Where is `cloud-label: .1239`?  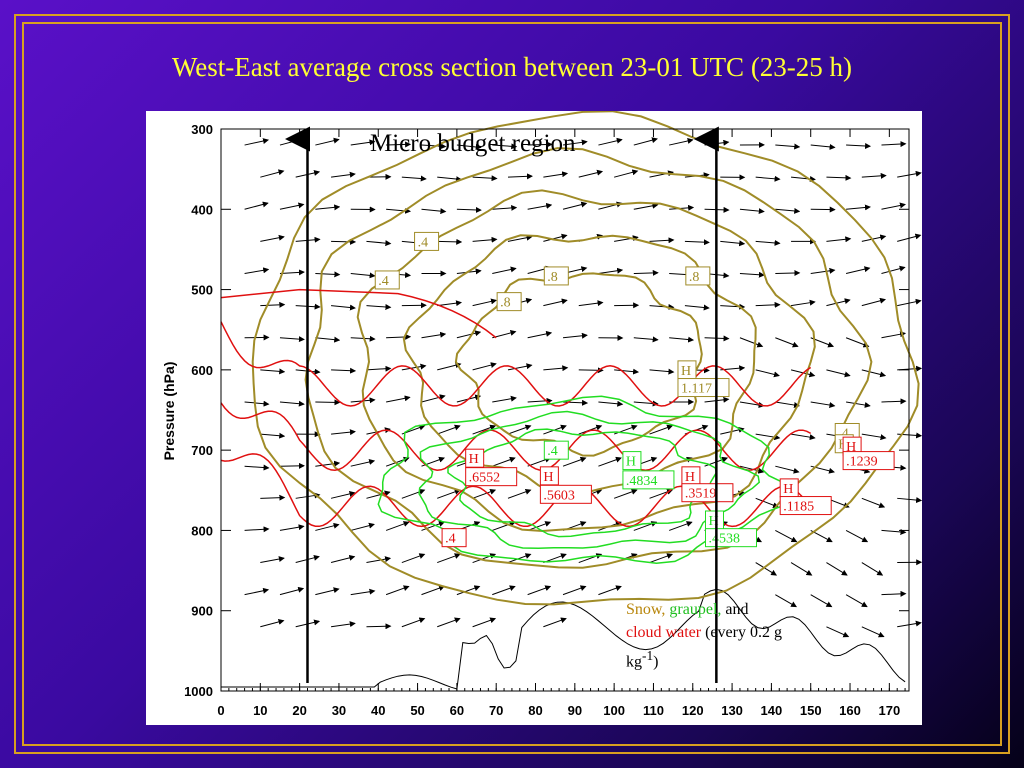 cloud-label: .1239 is located at coordinates (862, 462).